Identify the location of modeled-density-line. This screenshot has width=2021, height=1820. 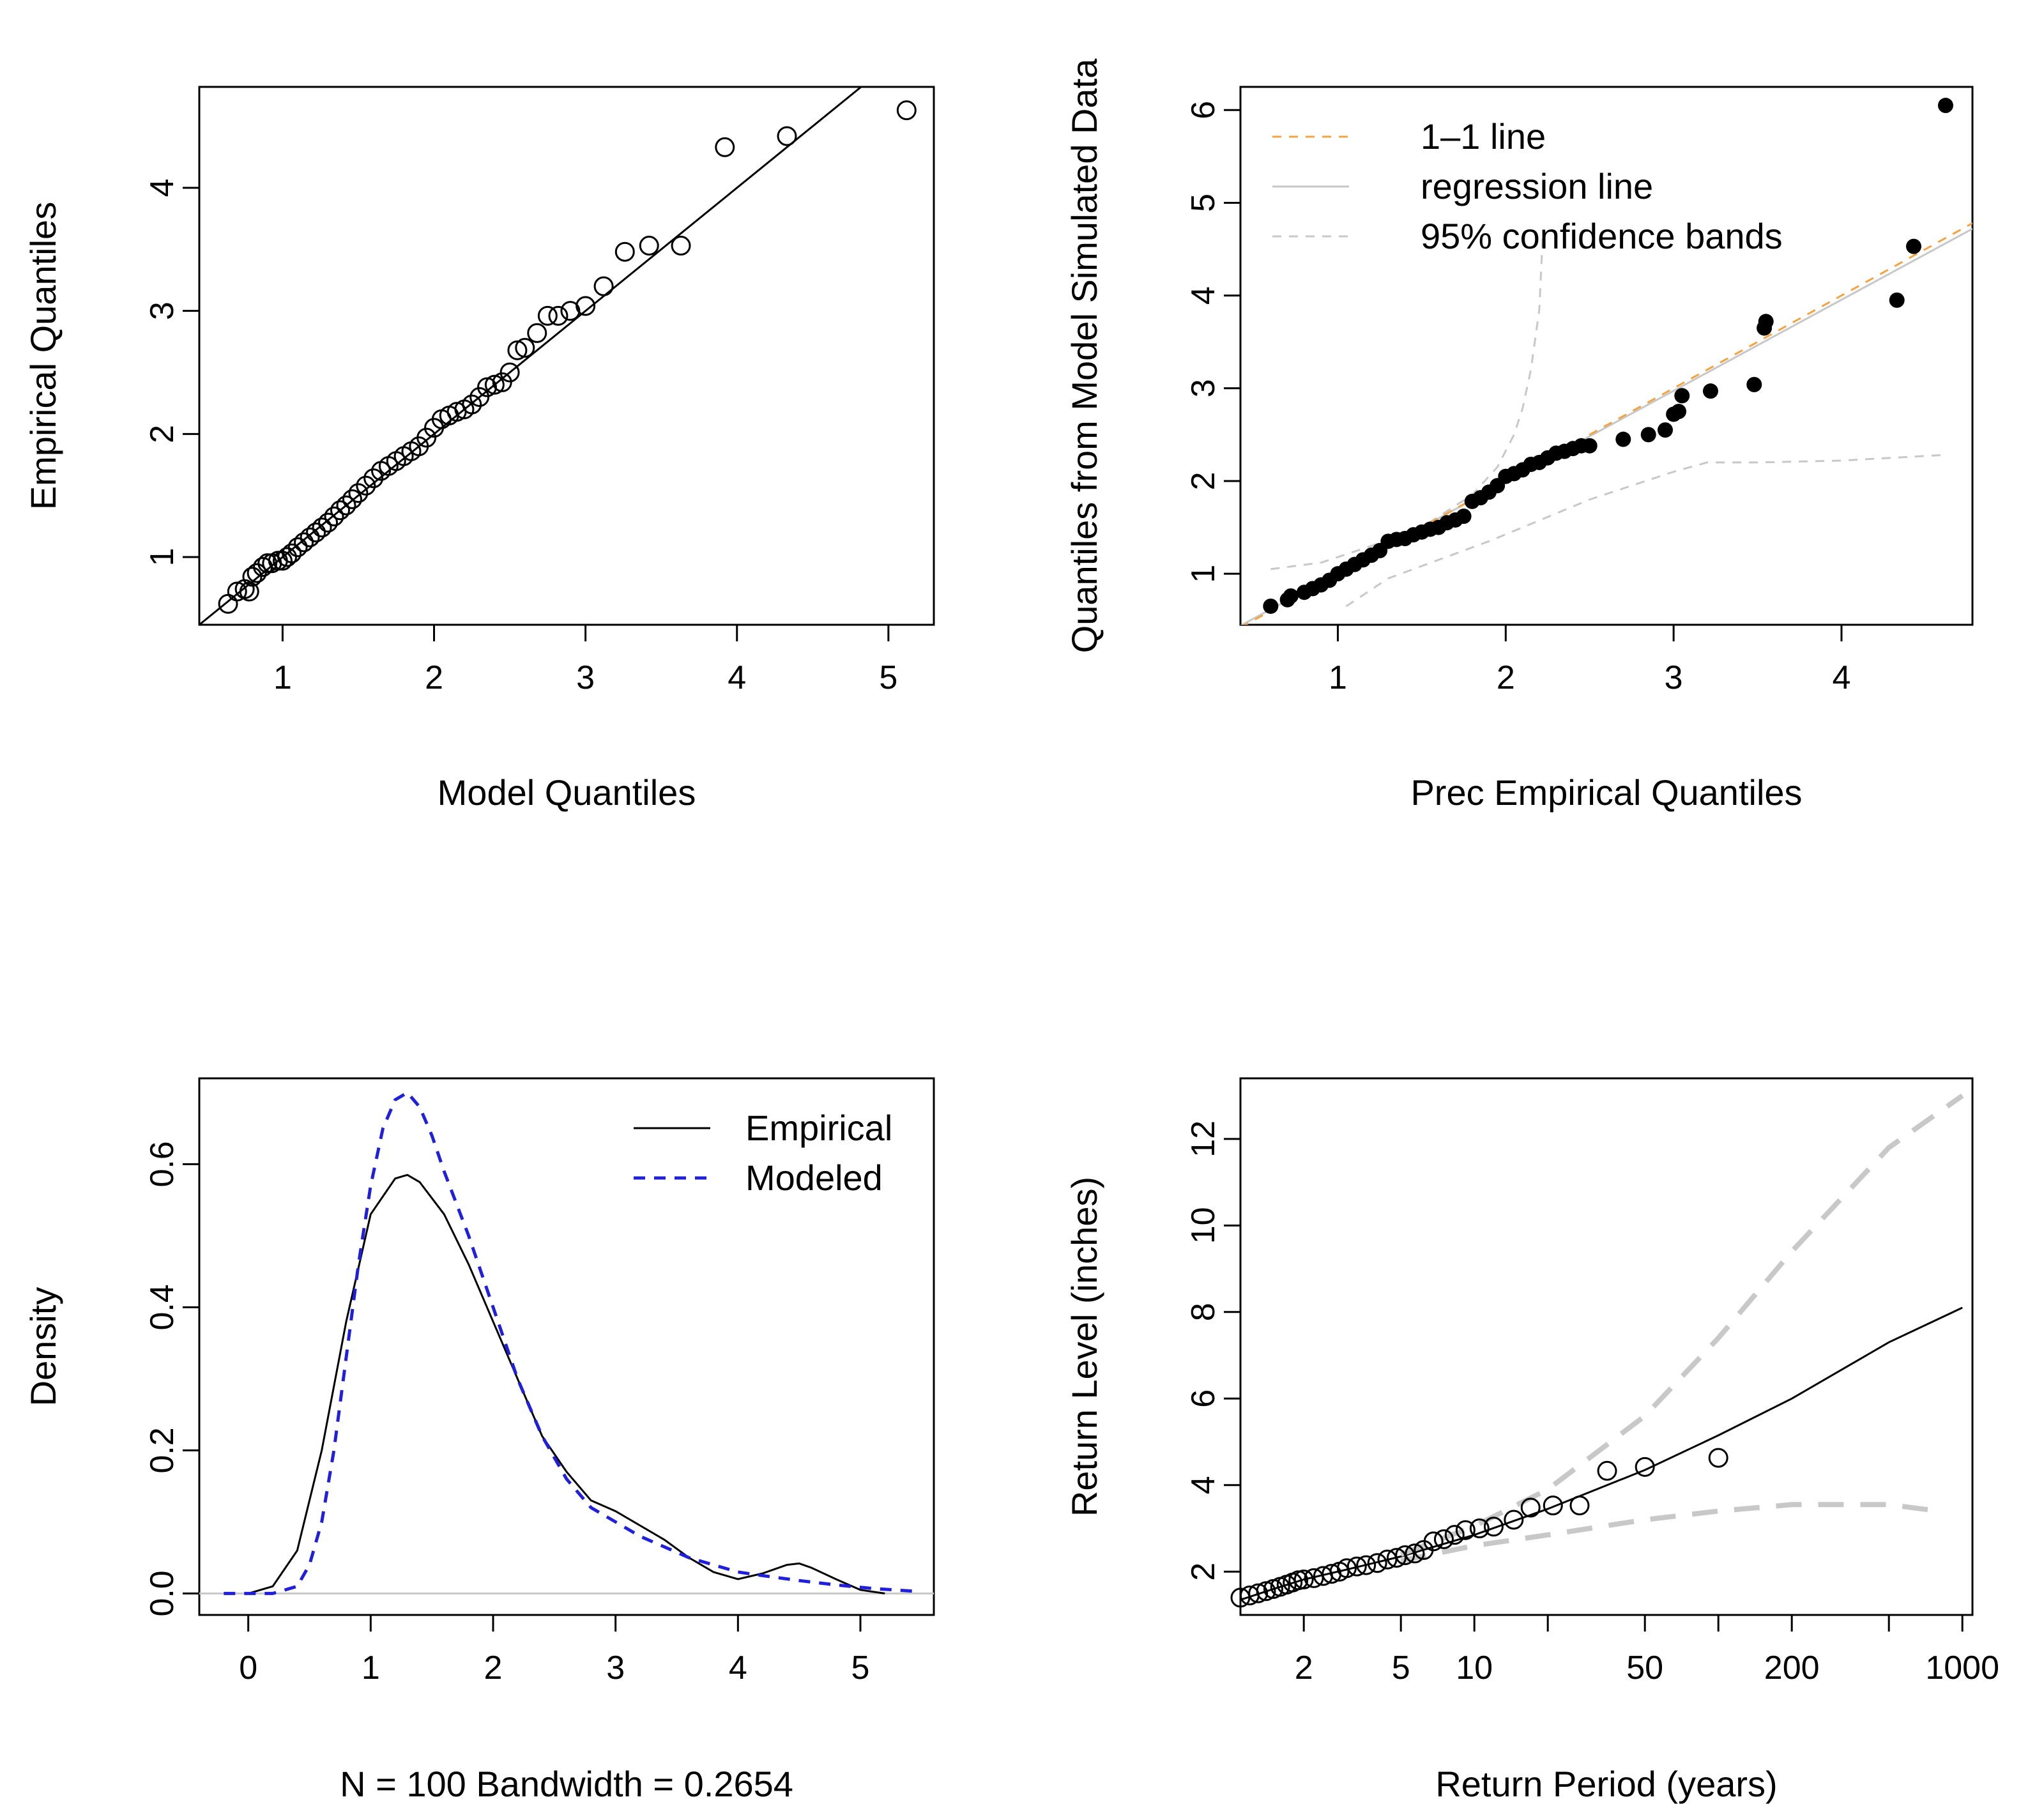
(570, 1342).